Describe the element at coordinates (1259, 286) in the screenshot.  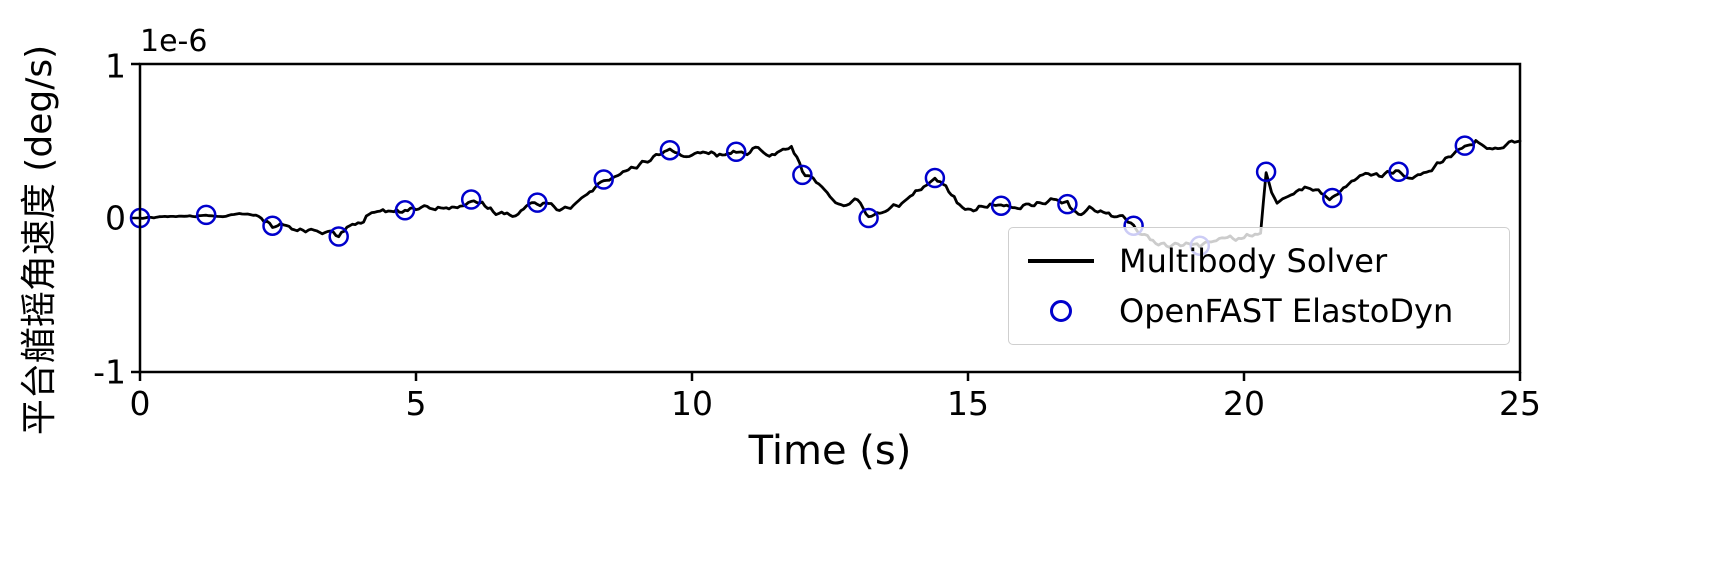
I see `legend: Multibody Solver OpenFAST ElastoDyn` at that location.